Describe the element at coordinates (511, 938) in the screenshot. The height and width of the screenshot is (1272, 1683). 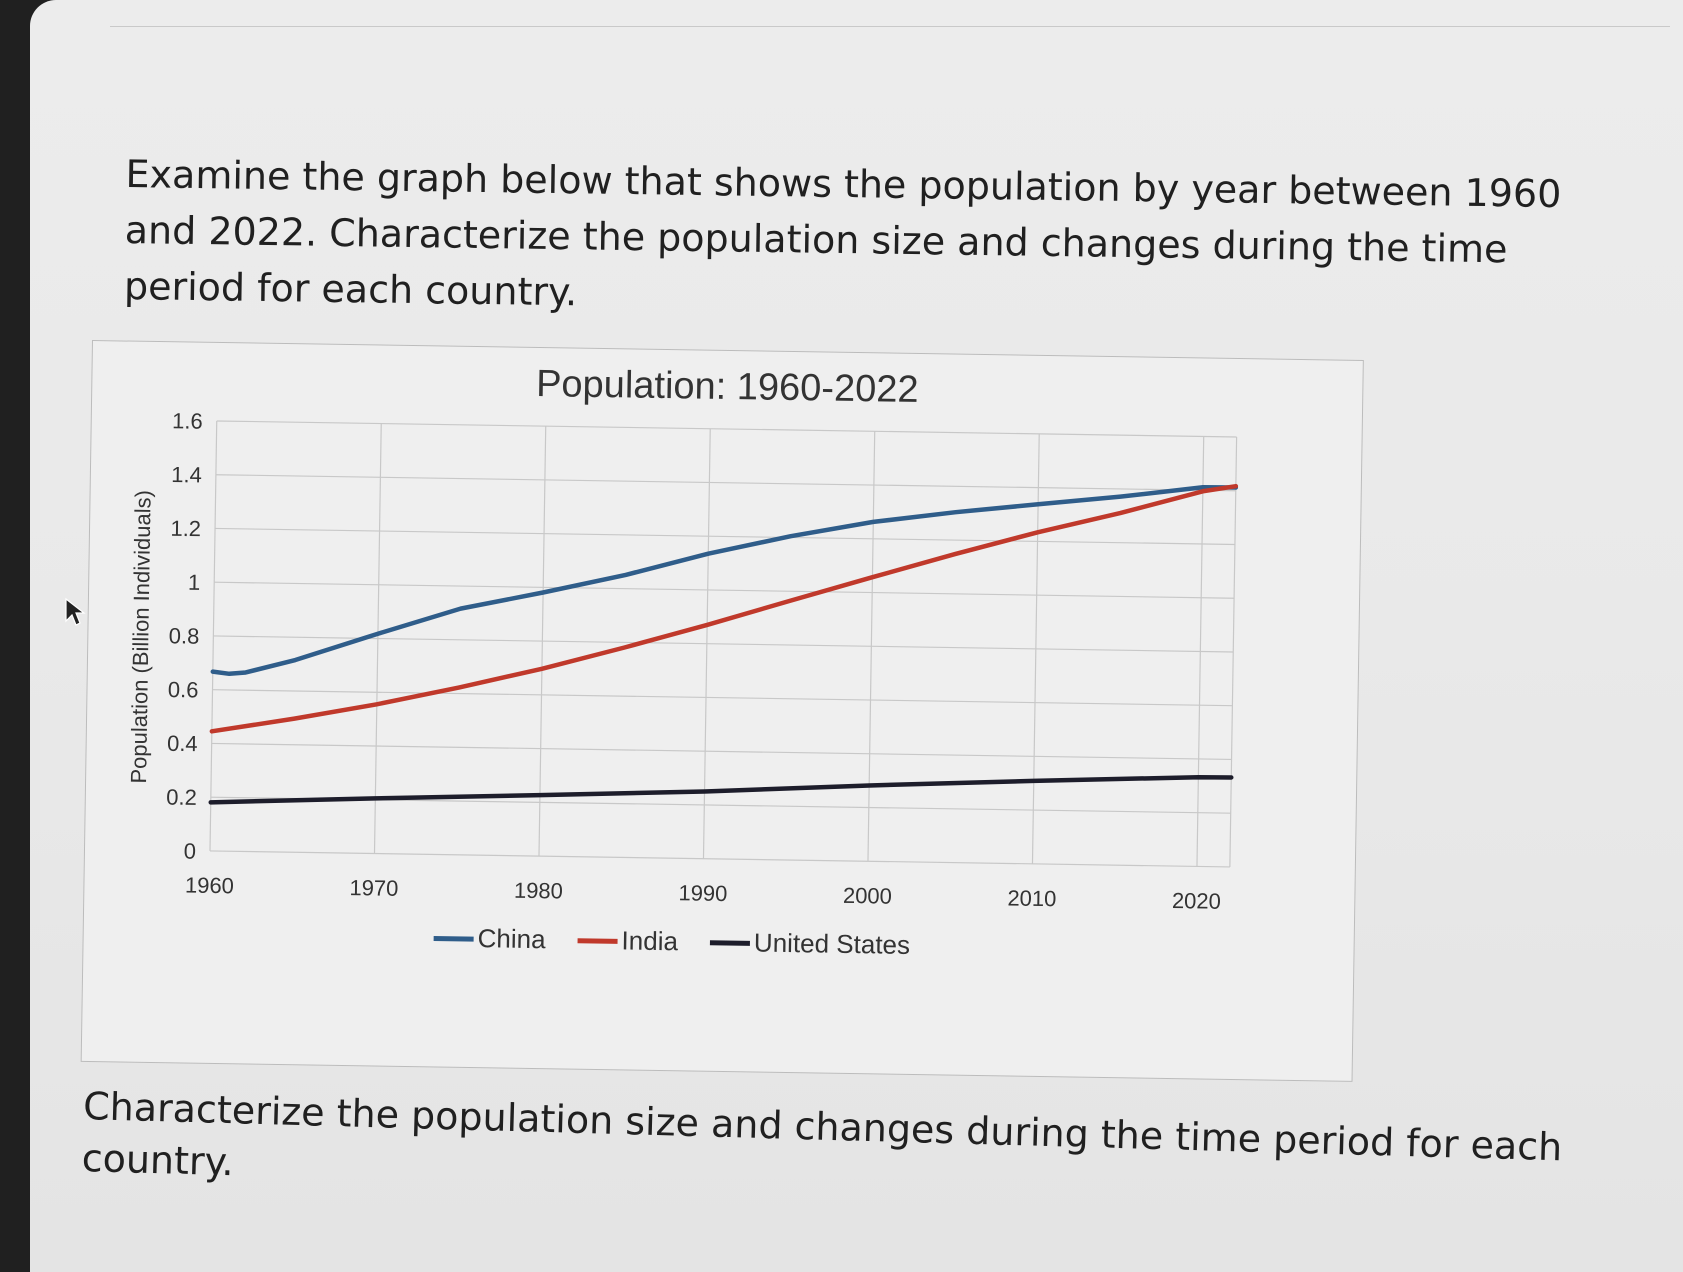
I see `legend-label-china: China` at that location.